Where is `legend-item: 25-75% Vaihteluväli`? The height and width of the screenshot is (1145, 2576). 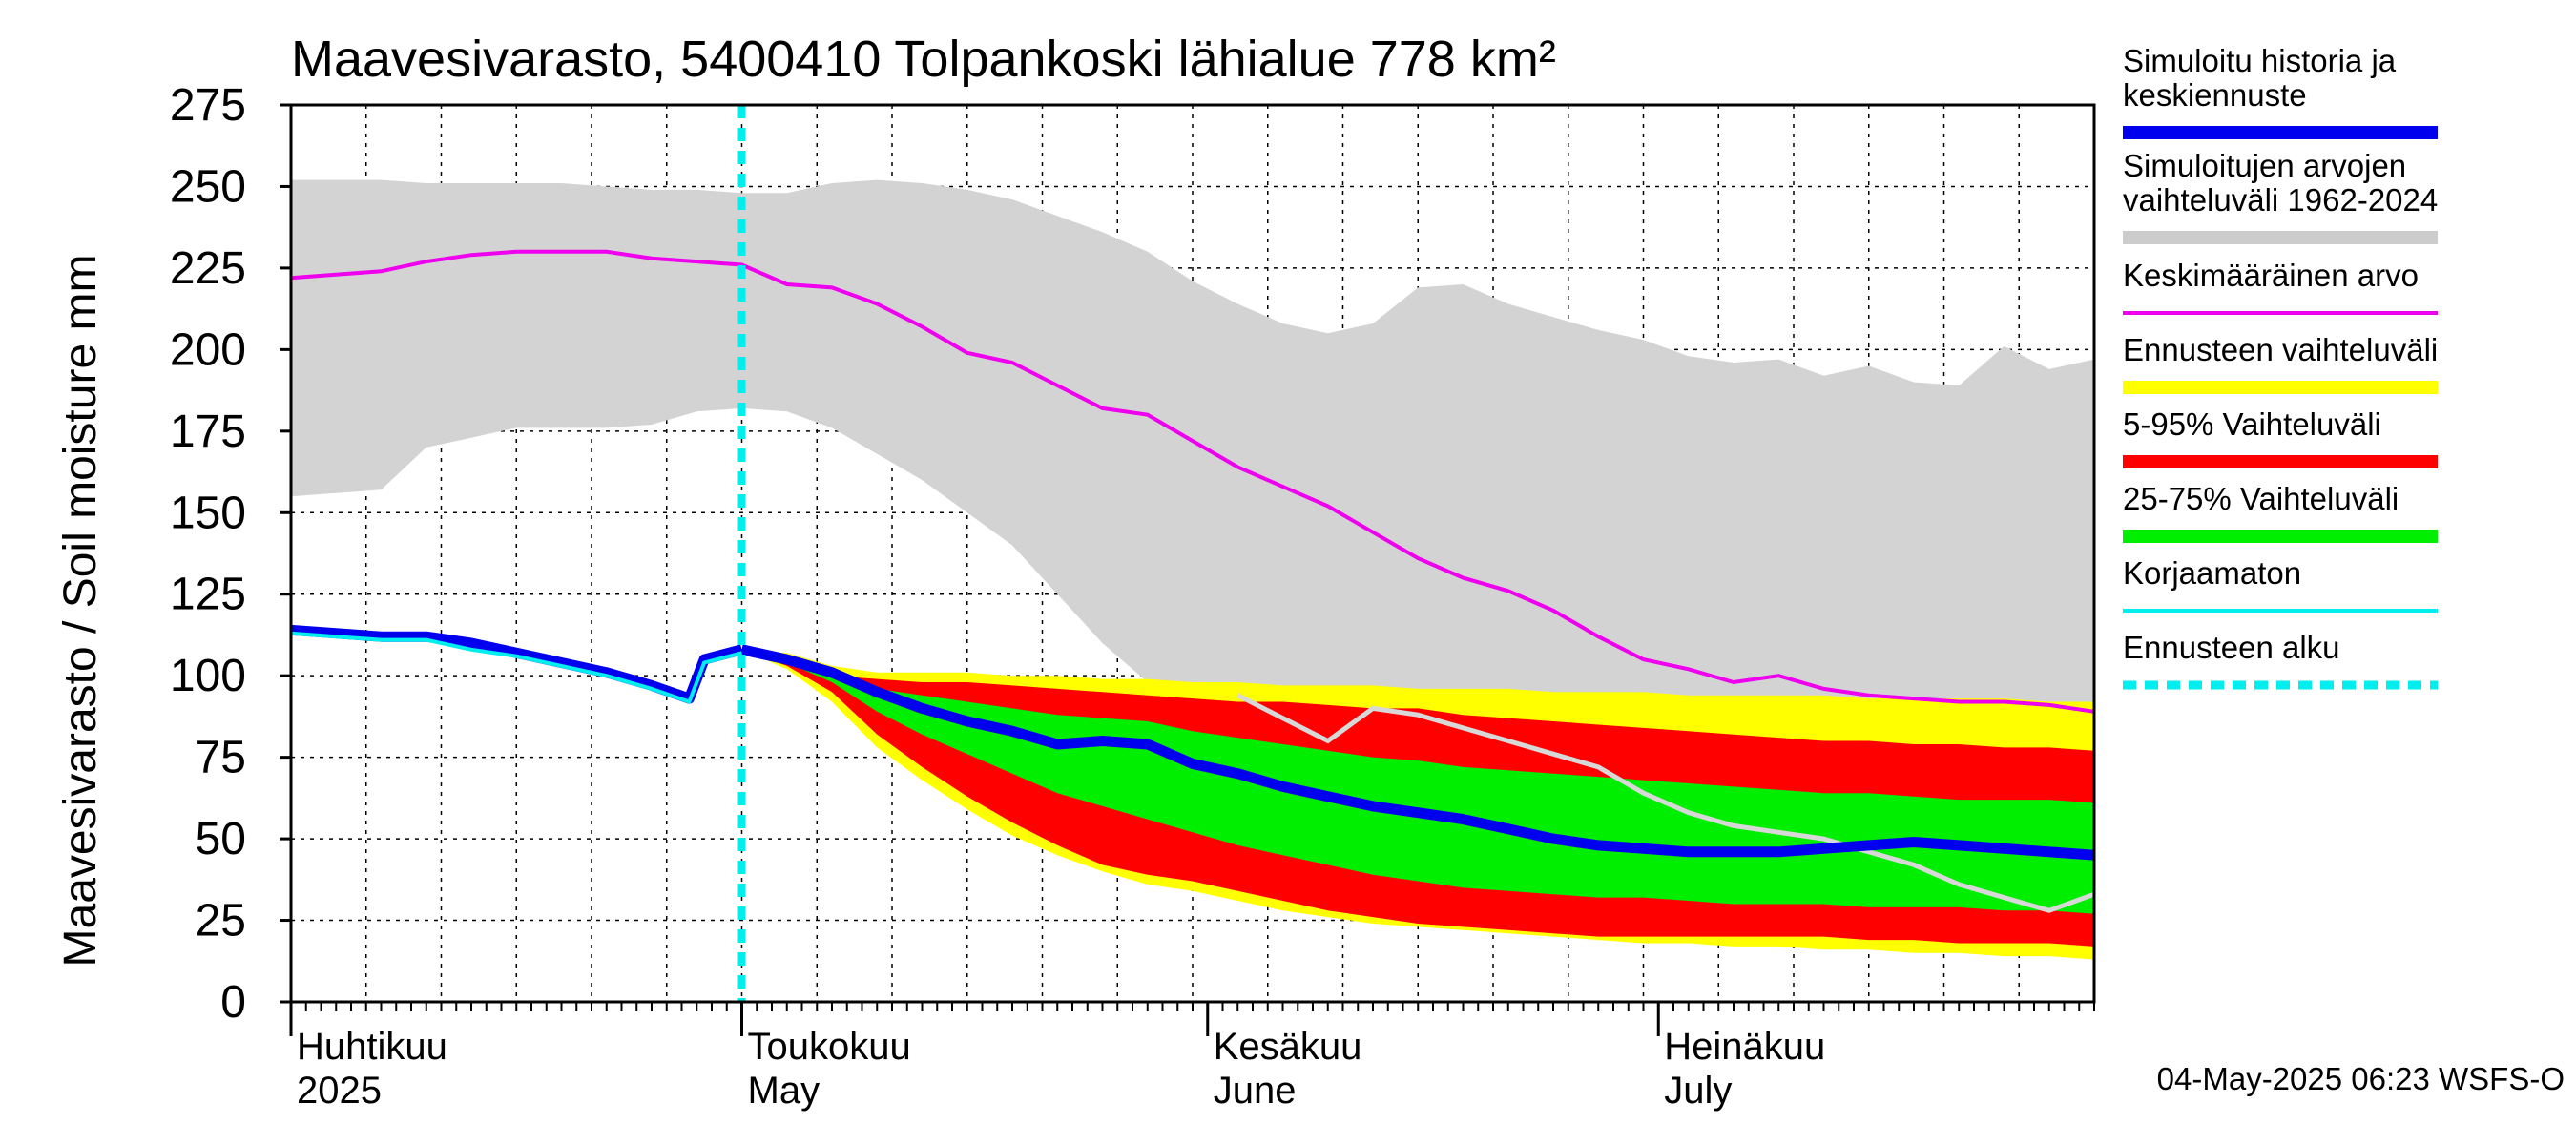
legend-item: 25-75% Vaihteluväli is located at coordinates (2280, 512).